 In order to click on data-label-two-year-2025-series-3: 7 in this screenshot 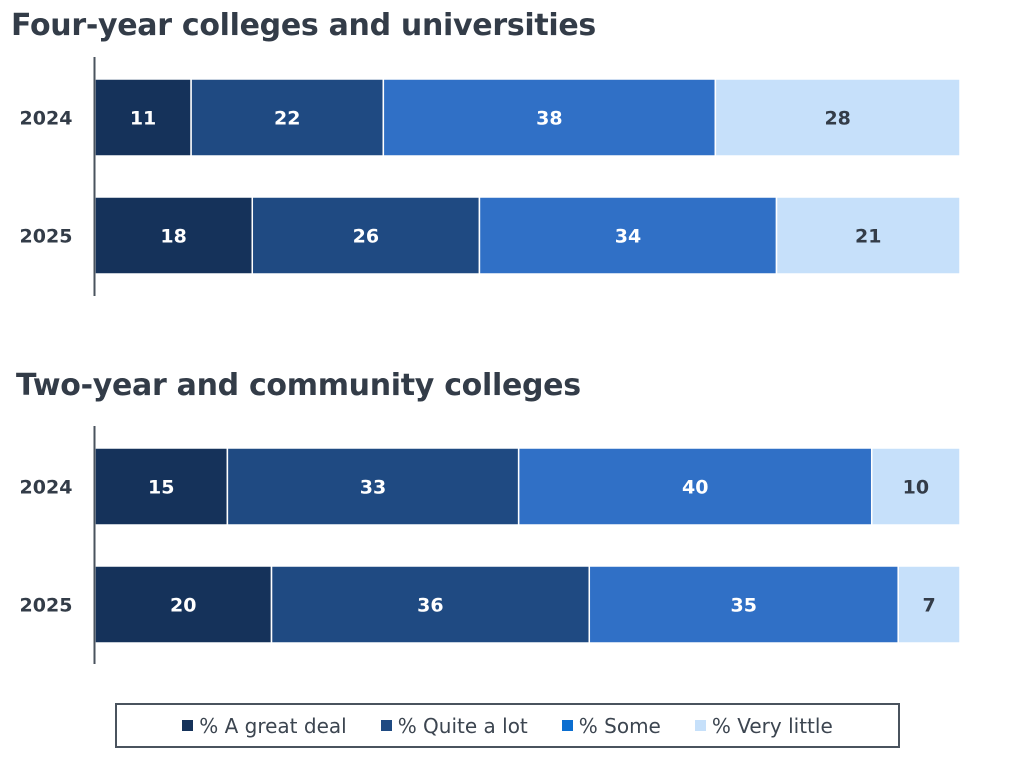, I will do `click(928, 606)`.